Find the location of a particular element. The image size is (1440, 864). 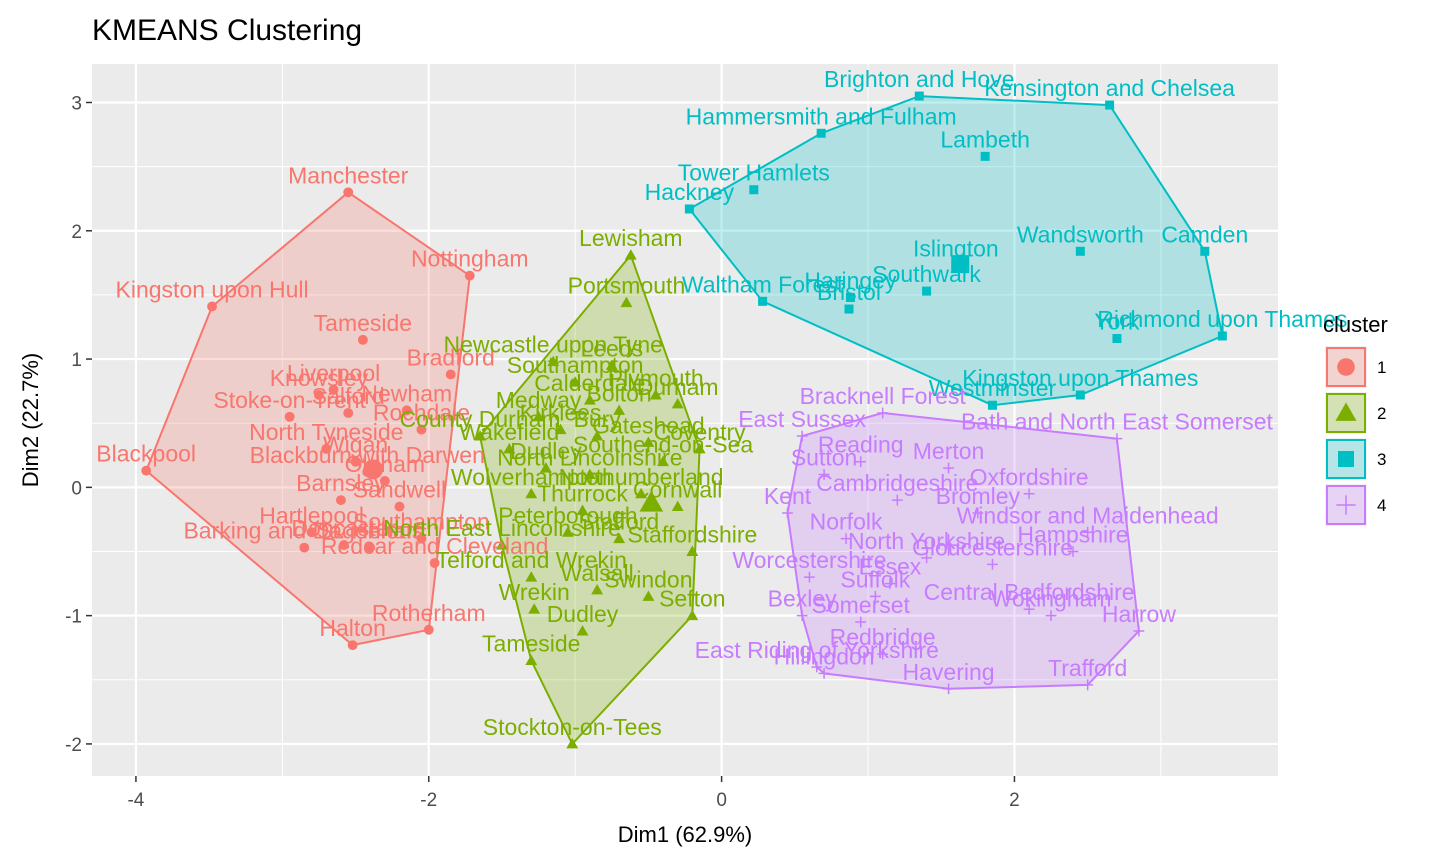

point-label: Swindon is located at coordinates (648, 579).